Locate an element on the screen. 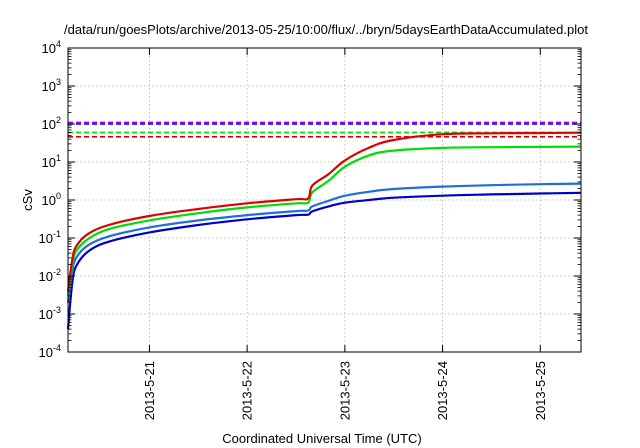  x-tick-label: 2013-5-24 is located at coordinates (442, 390).